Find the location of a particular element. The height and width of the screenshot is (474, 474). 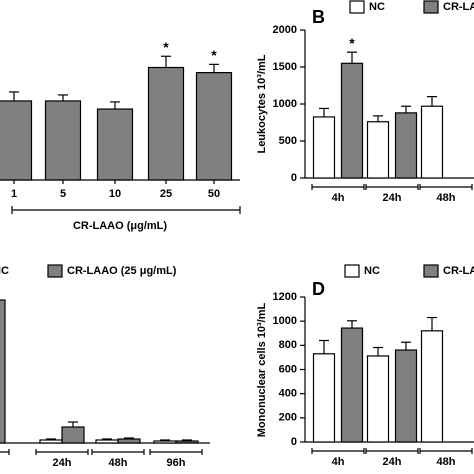

y-tick-label: 600 is located at coordinates (288, 369).